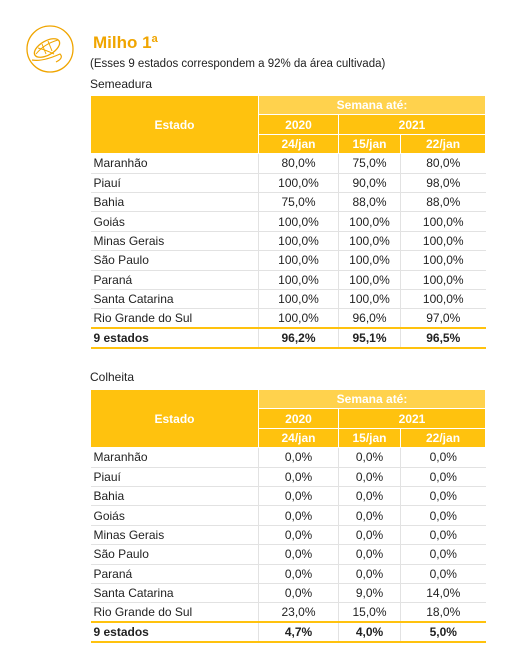 The height and width of the screenshot is (655, 520). I want to click on title: Milho 1ª, so click(125, 42).